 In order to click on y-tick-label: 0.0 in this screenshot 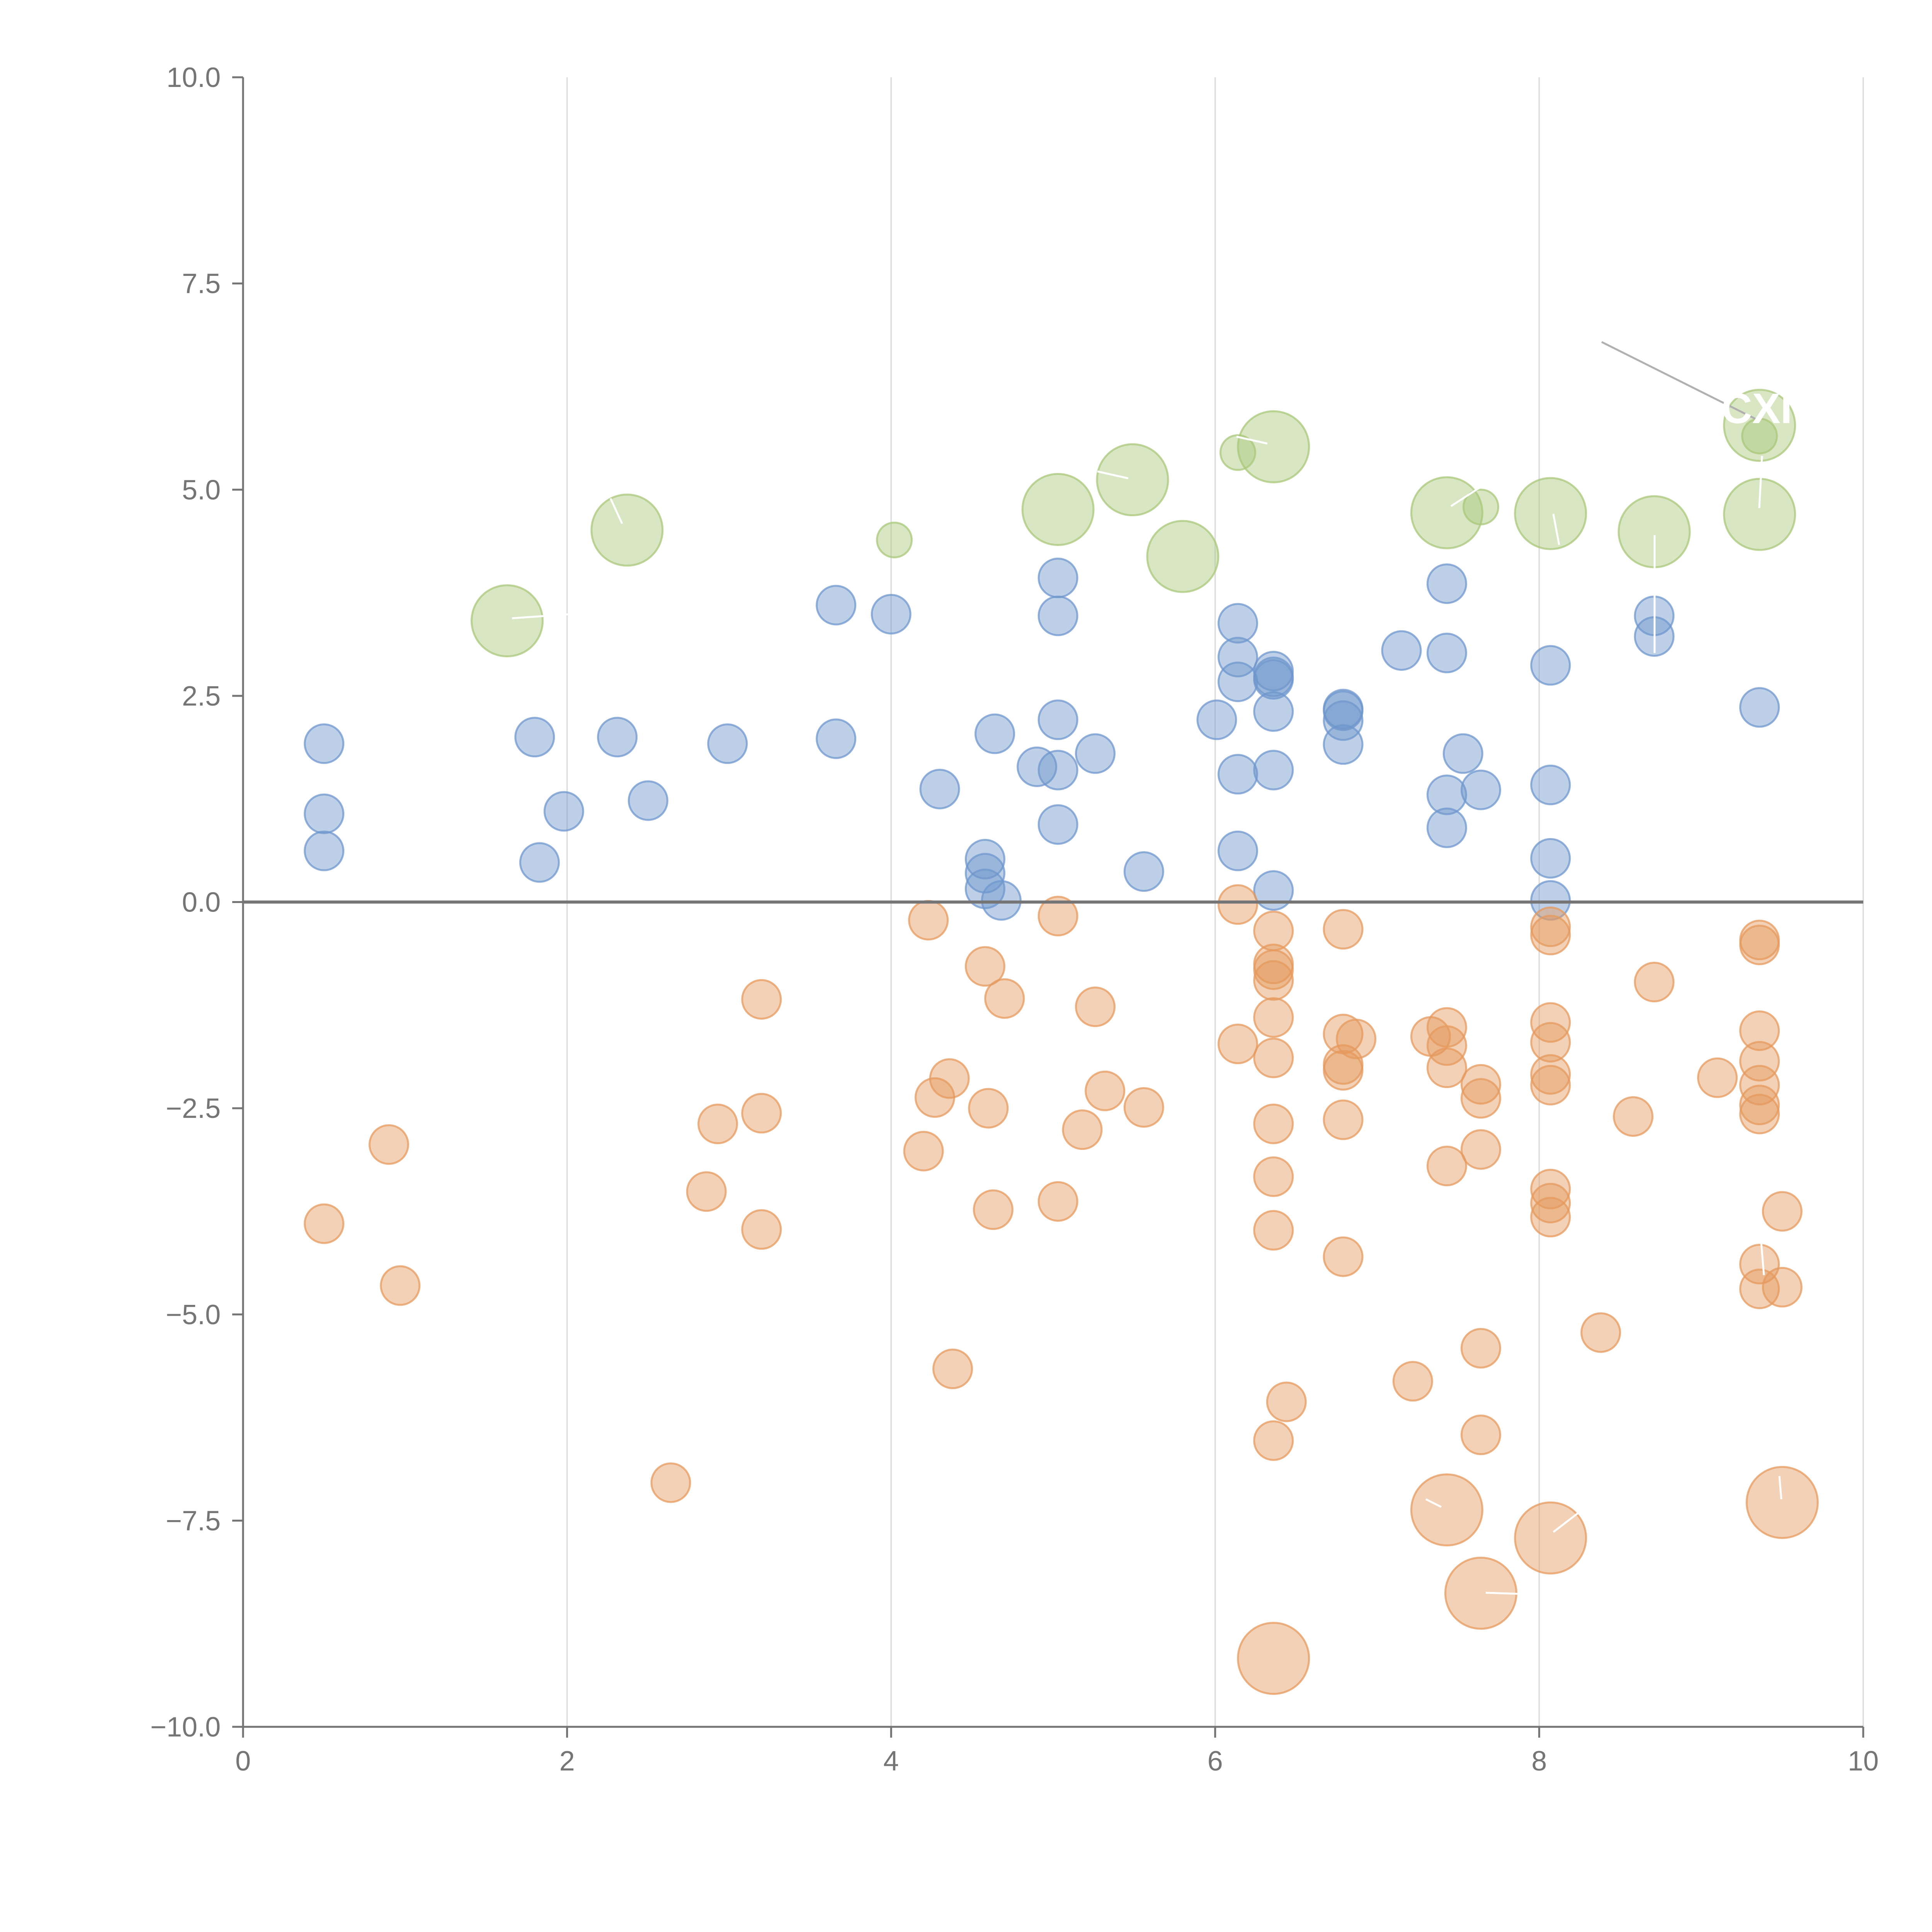, I will do `click(202, 903)`.